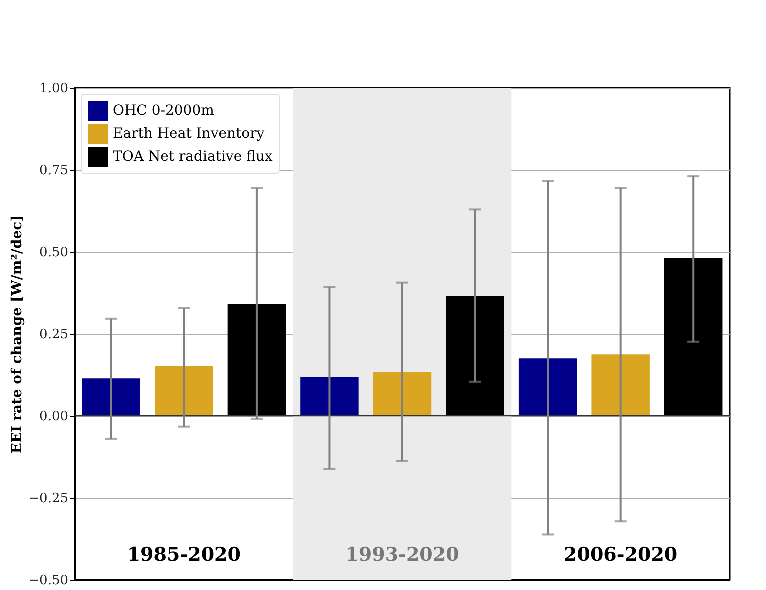  What do you see at coordinates (184, 555) in the screenshot?
I see `x-tick-label: 1985-2020` at bounding box center [184, 555].